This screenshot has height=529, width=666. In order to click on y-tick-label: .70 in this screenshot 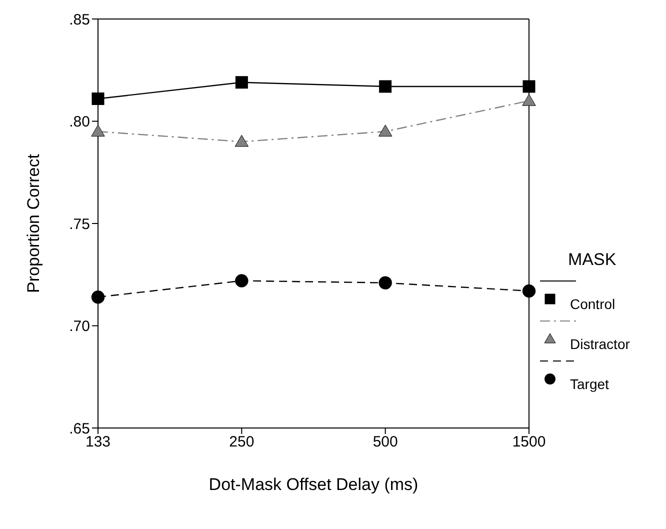, I will do `click(79, 327)`.